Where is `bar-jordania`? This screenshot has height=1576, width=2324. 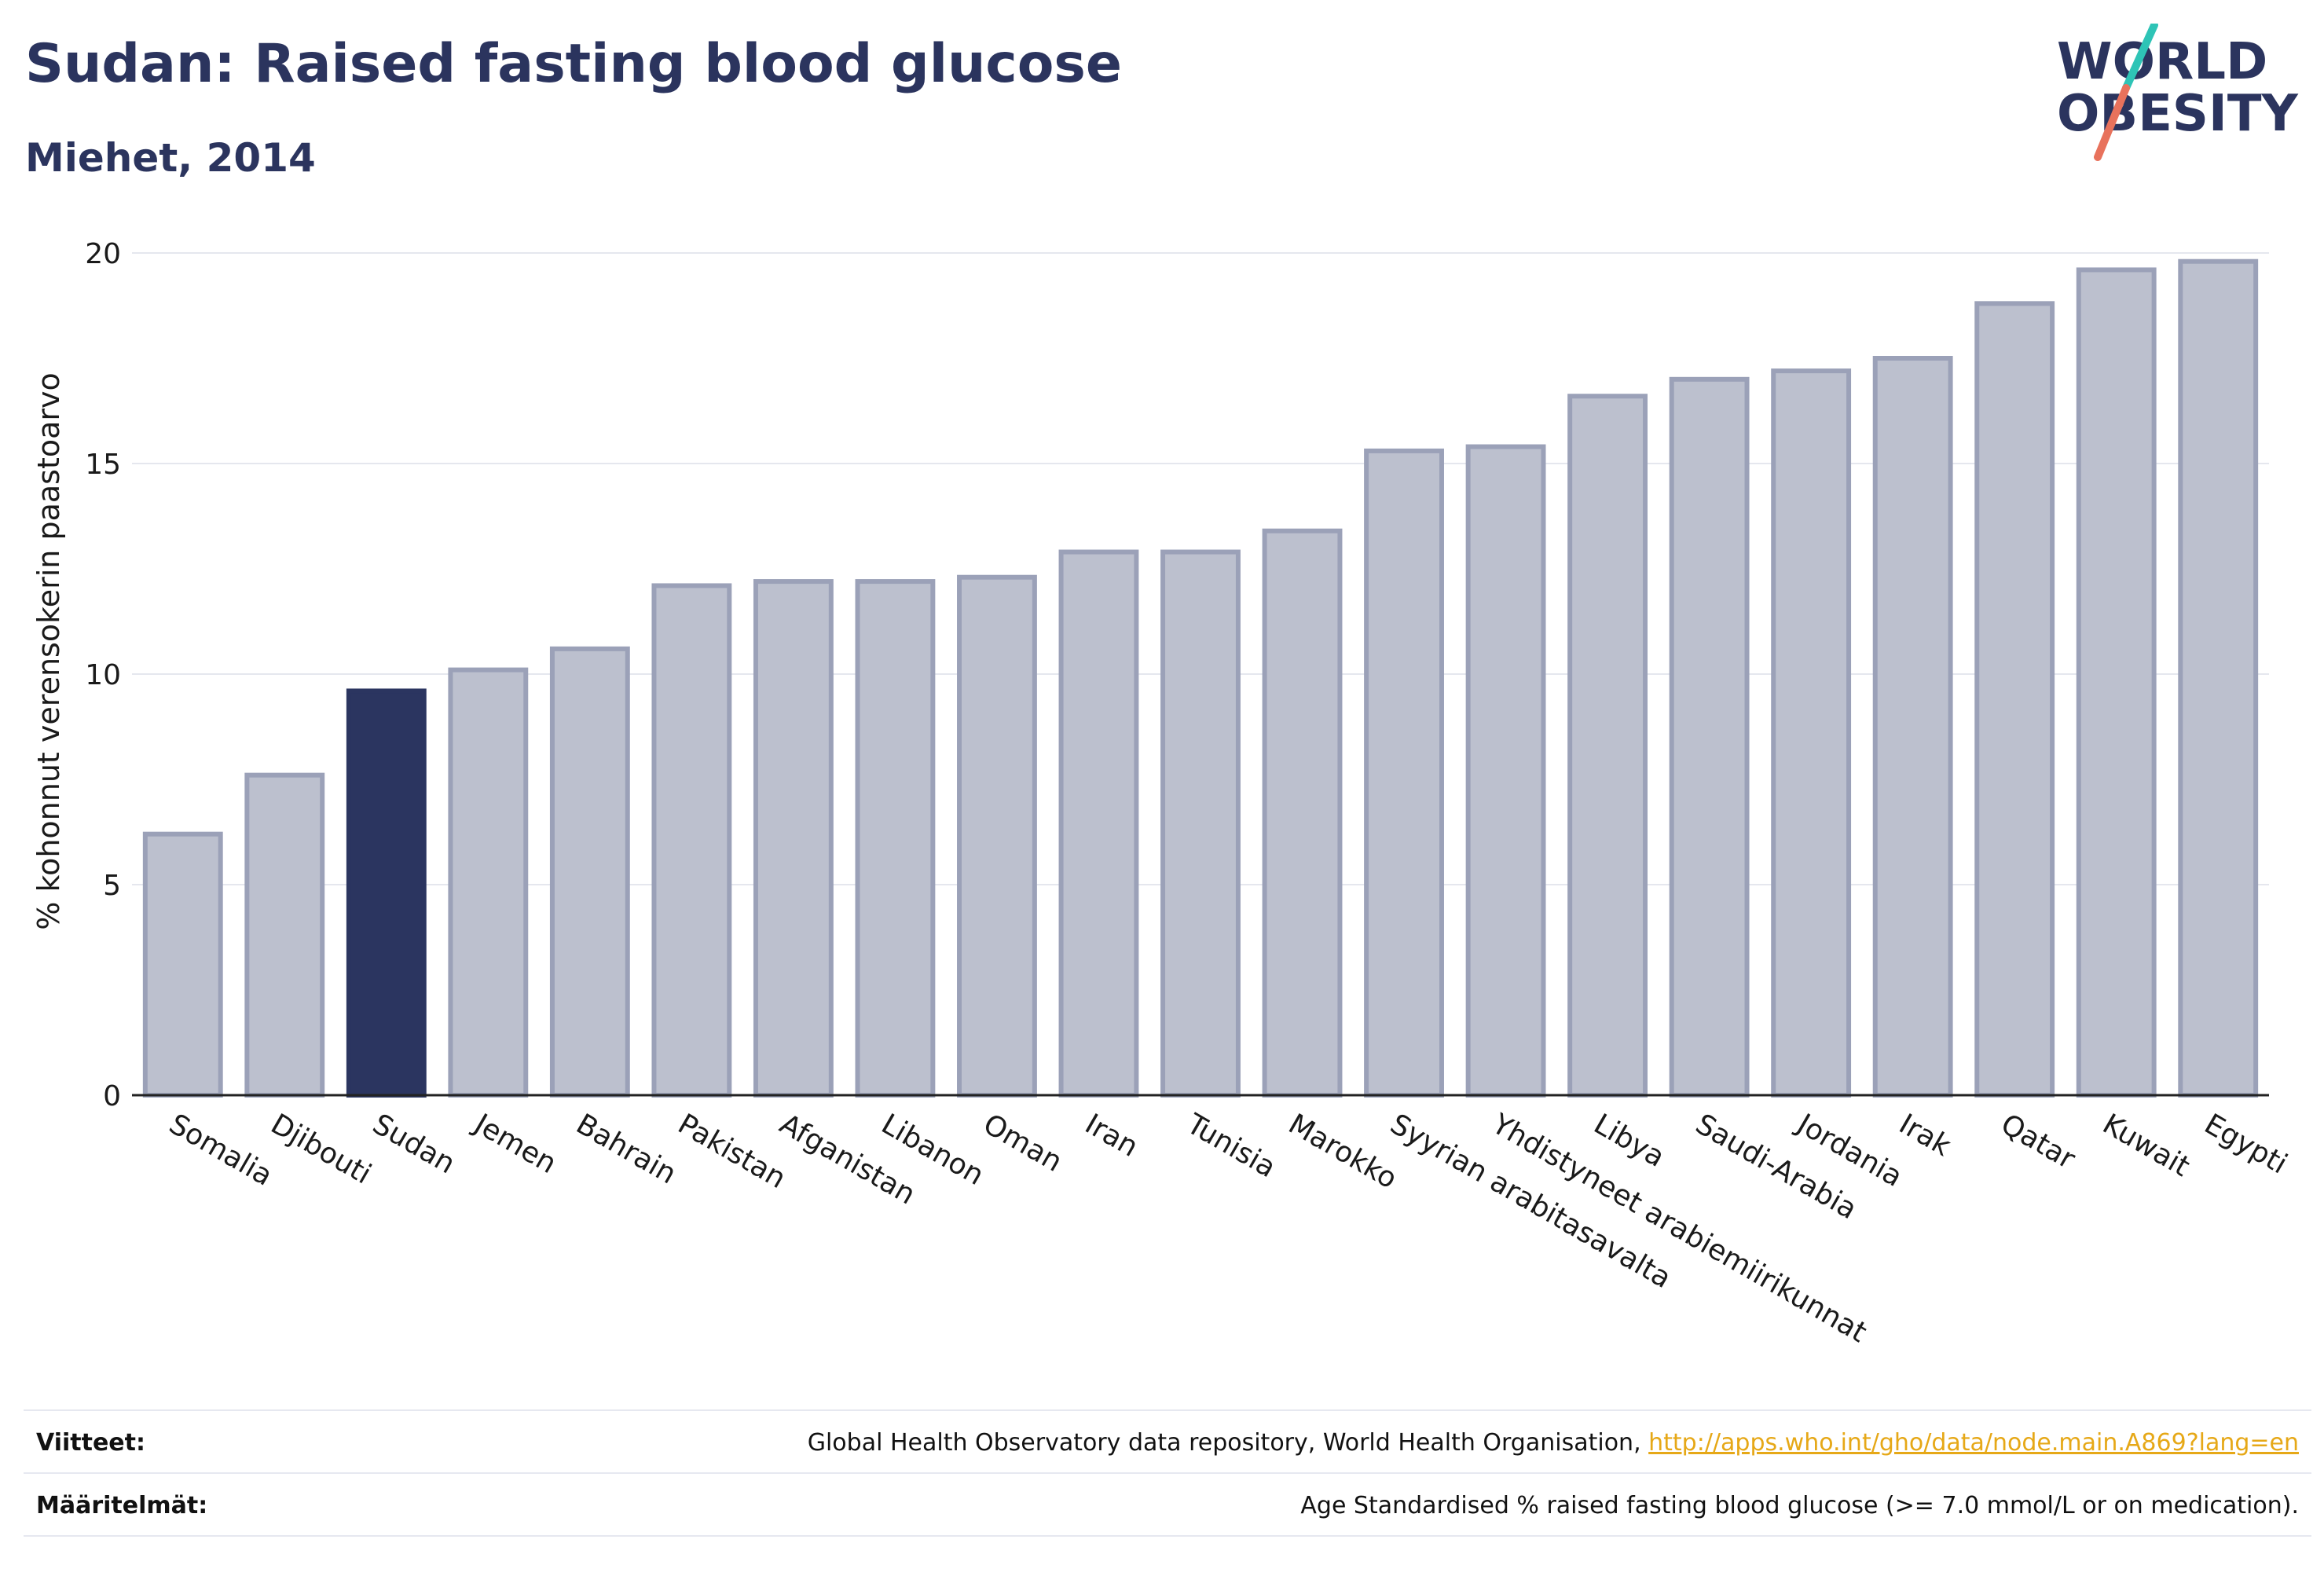 bar-jordania is located at coordinates (1811, 733).